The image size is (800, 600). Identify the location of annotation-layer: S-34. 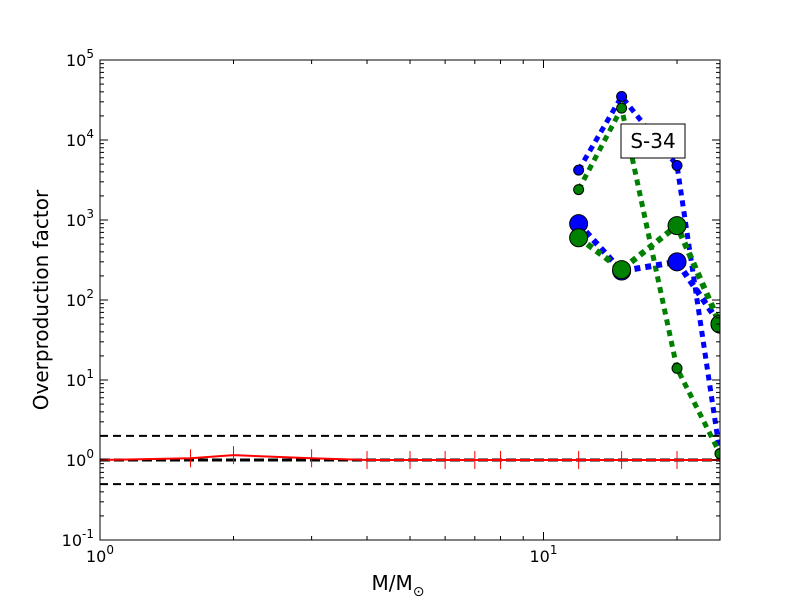
(653, 141).